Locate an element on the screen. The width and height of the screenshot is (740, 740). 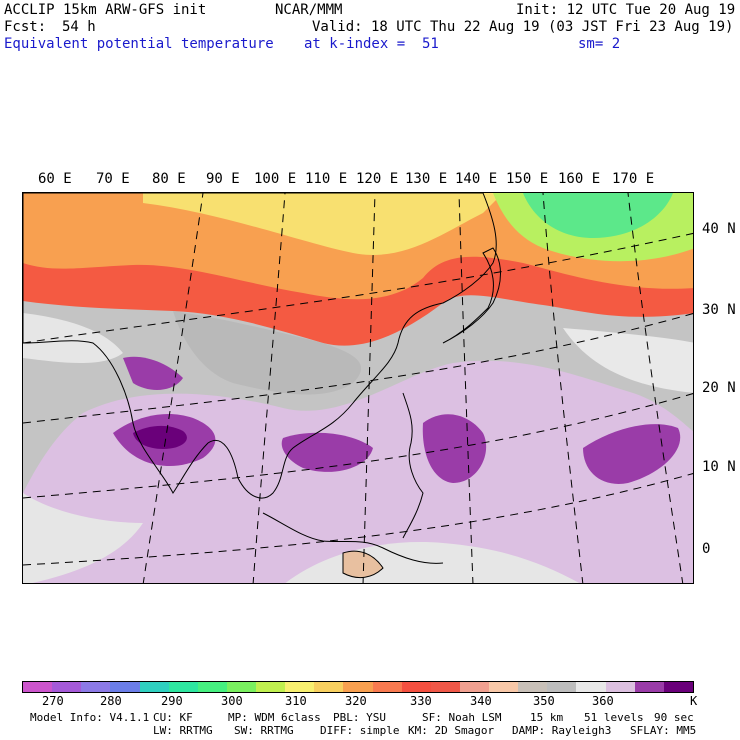
longitude-label: 90 E is located at coordinates (223, 179).